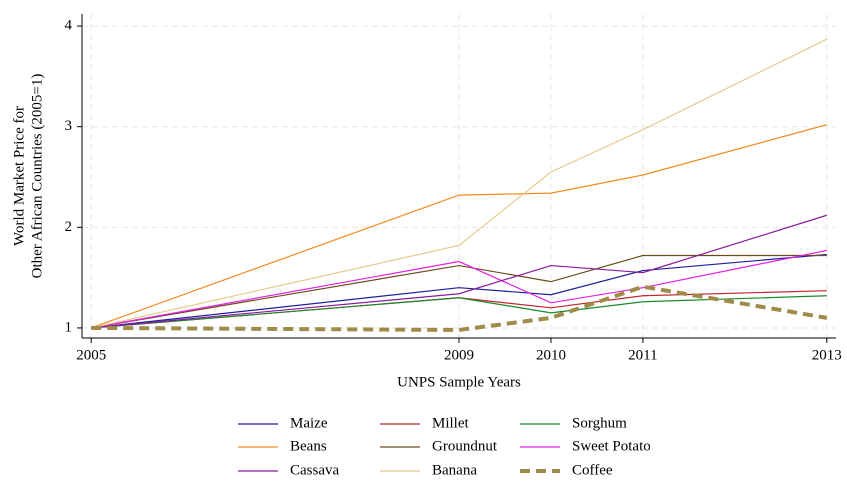 The width and height of the screenshot is (847, 487). I want to click on legend-label: Banana, so click(454, 470).